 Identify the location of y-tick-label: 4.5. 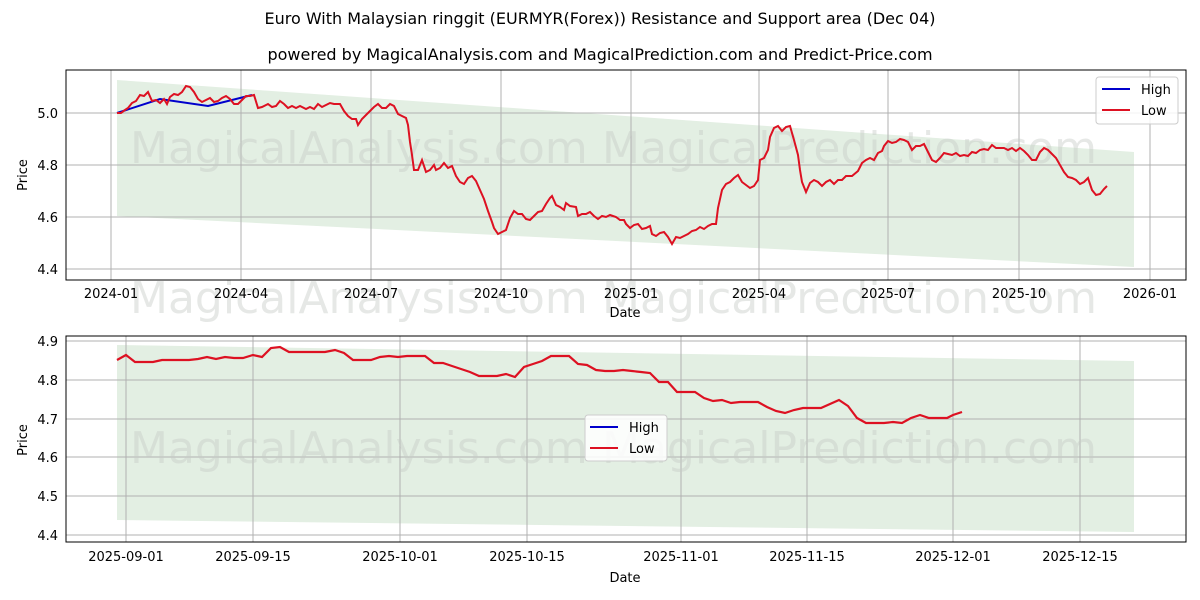
(47, 497).